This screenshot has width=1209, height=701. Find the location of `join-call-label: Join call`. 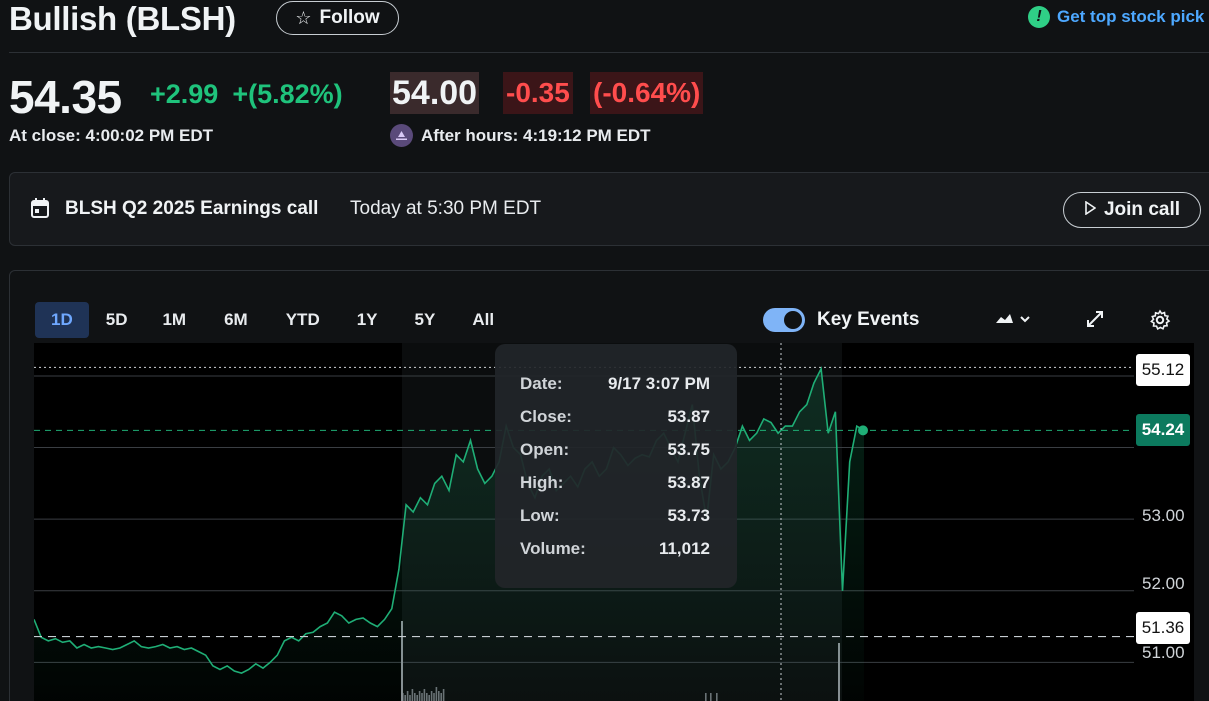

join-call-label: Join call is located at coordinates (1142, 209).